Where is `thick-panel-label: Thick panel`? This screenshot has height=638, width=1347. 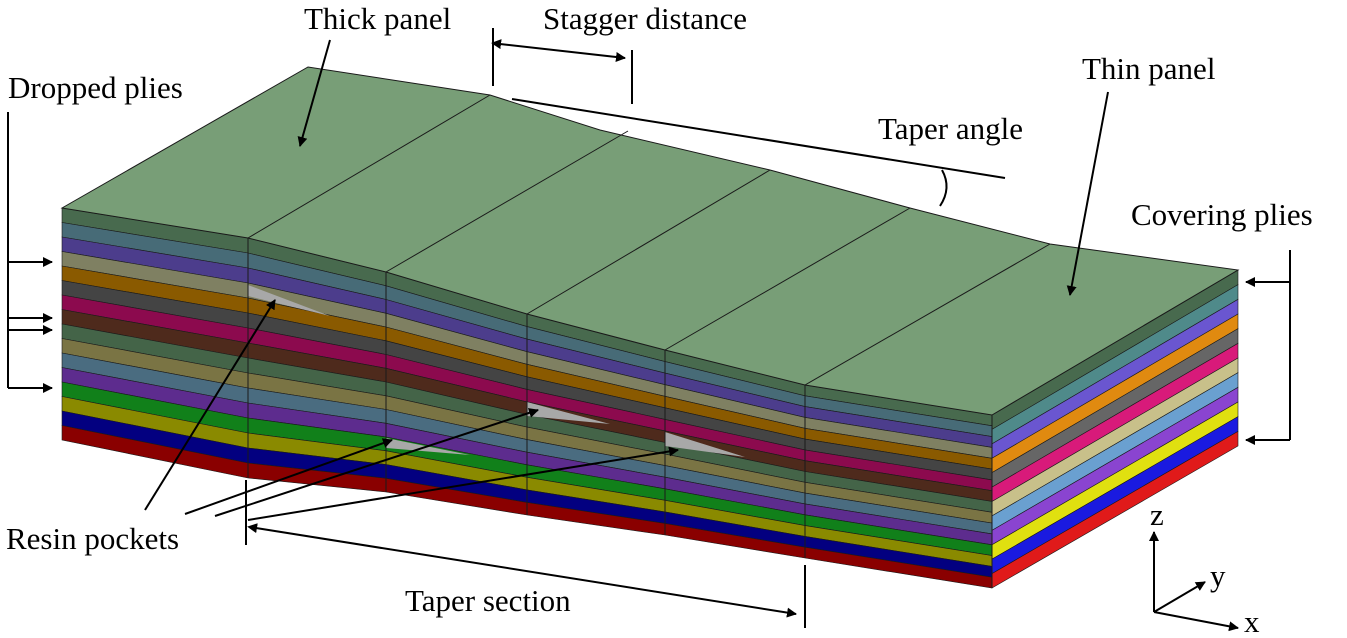
thick-panel-label: Thick panel is located at coordinates (377, 18).